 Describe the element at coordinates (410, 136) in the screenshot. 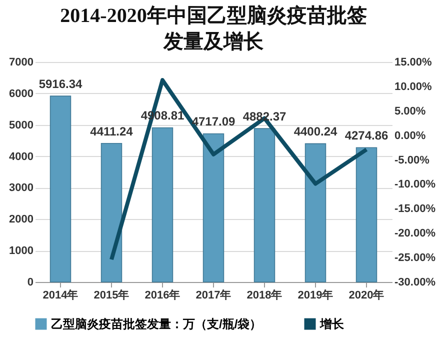

I see `y2-tick-label: 0.00%` at that location.